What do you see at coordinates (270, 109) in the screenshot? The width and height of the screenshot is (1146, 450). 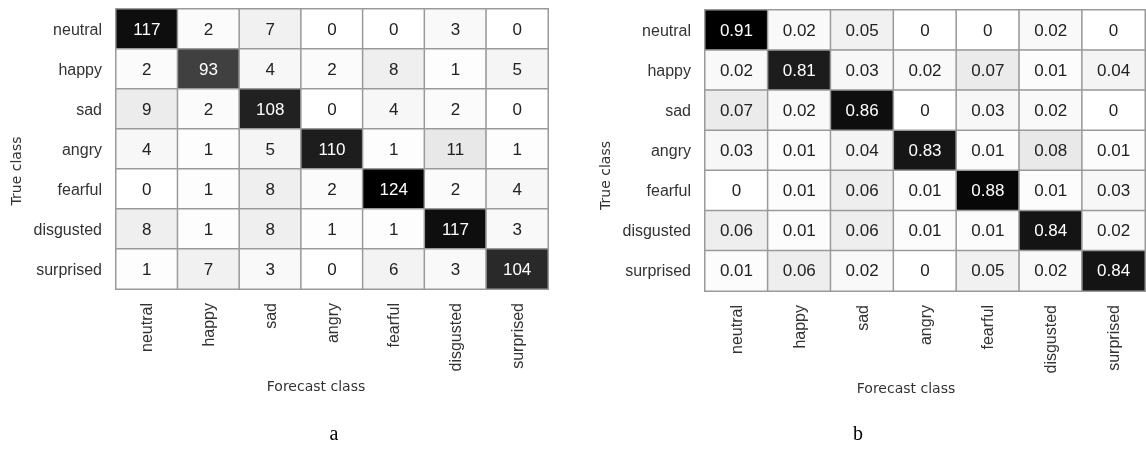 I see `data-label: 108` at bounding box center [270, 109].